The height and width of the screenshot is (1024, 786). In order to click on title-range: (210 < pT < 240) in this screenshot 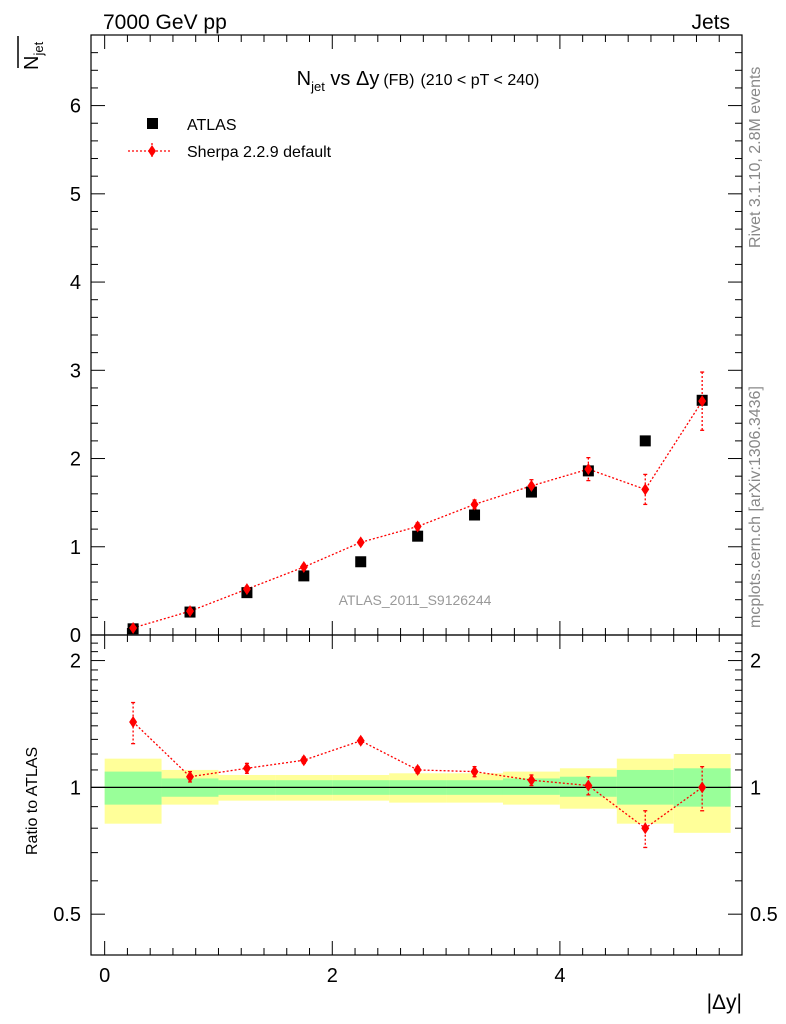, I will do `click(479, 80)`.